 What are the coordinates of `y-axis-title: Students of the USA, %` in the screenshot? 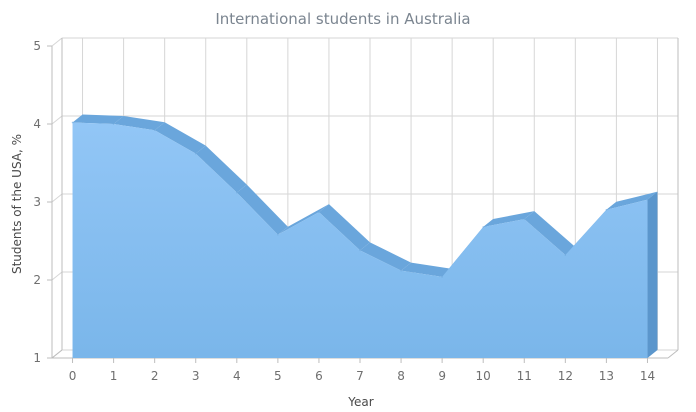 It's located at (17, 204).